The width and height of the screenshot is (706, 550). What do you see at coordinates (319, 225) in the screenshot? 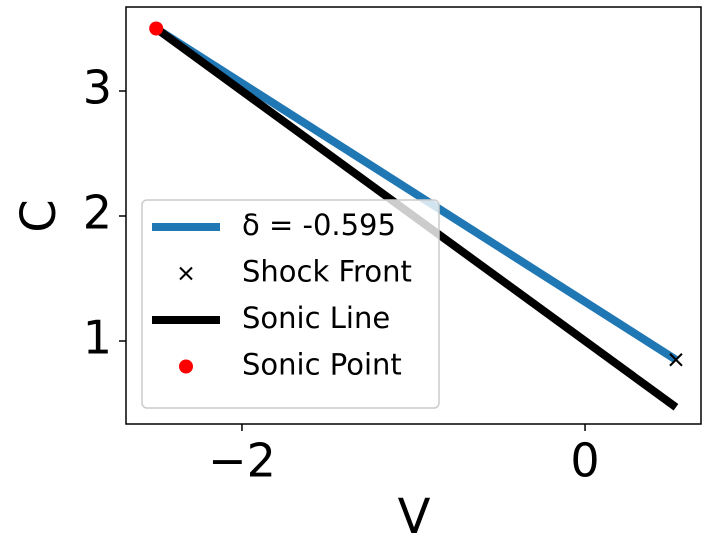
I see `legend-label: δ = -0.595` at bounding box center [319, 225].